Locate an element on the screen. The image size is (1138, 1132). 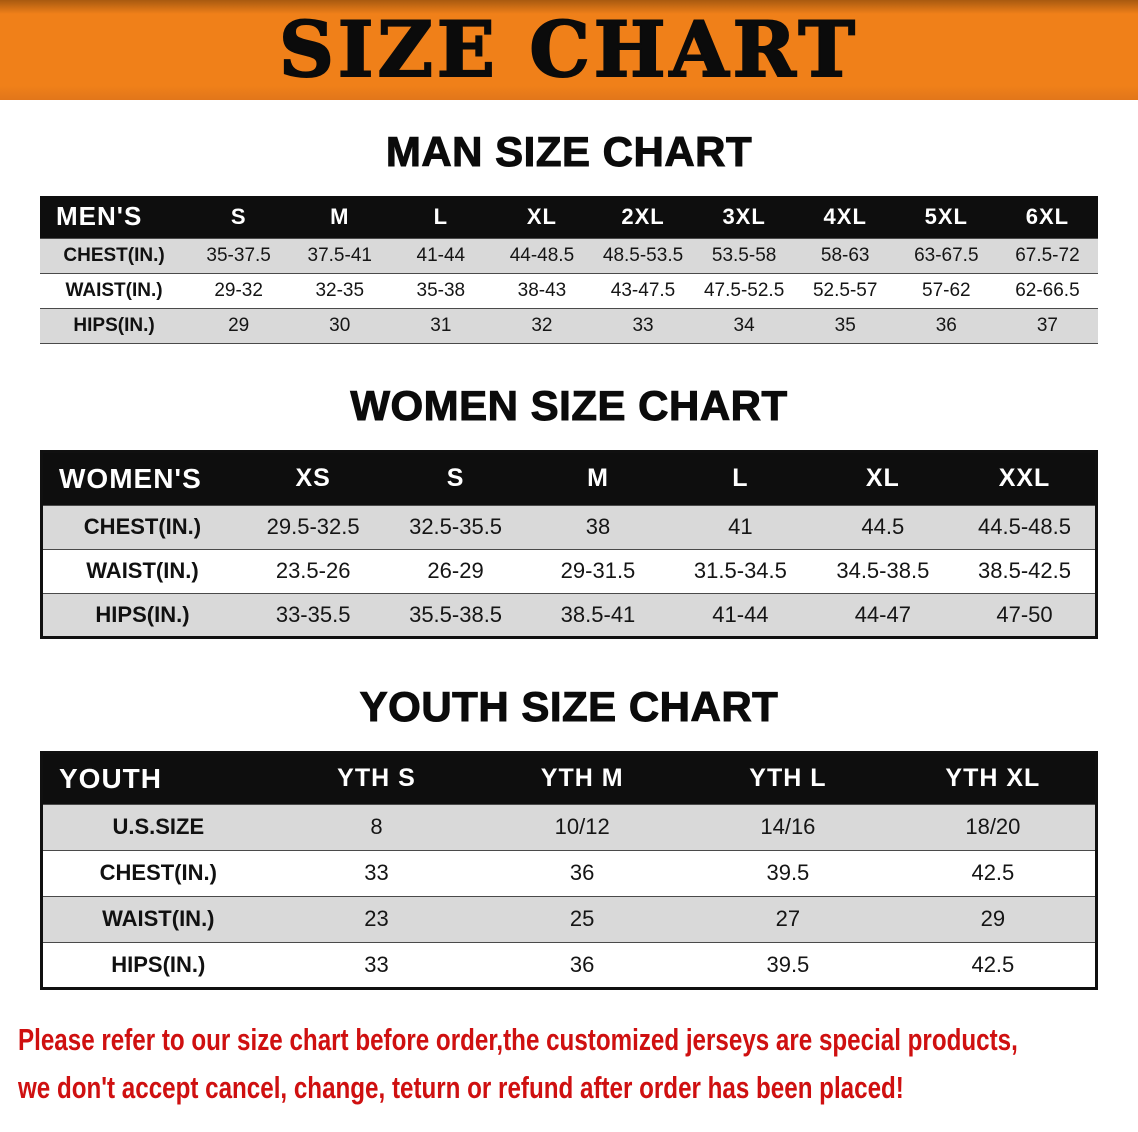
youth-size-chart-heading: YOUTH SIZE CHART is located at coordinates (569, 706).